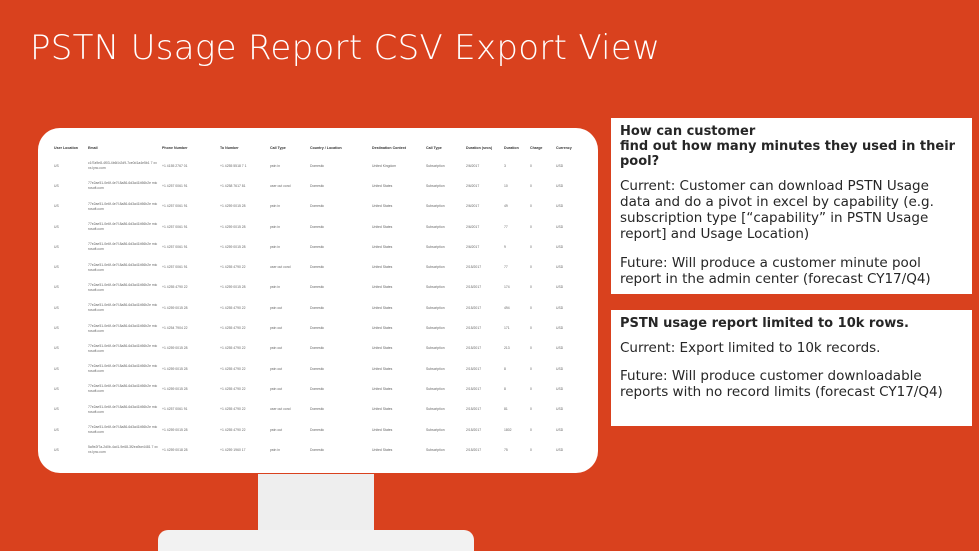  I want to click on table-cell: 9, so click(505, 246).